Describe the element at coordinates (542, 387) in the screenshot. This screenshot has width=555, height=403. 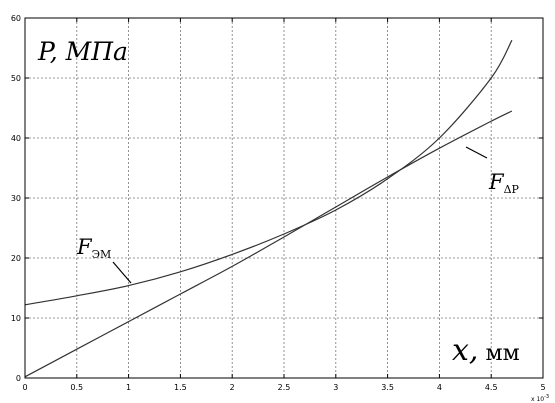
I see `x-tick-label: 5` at that location.